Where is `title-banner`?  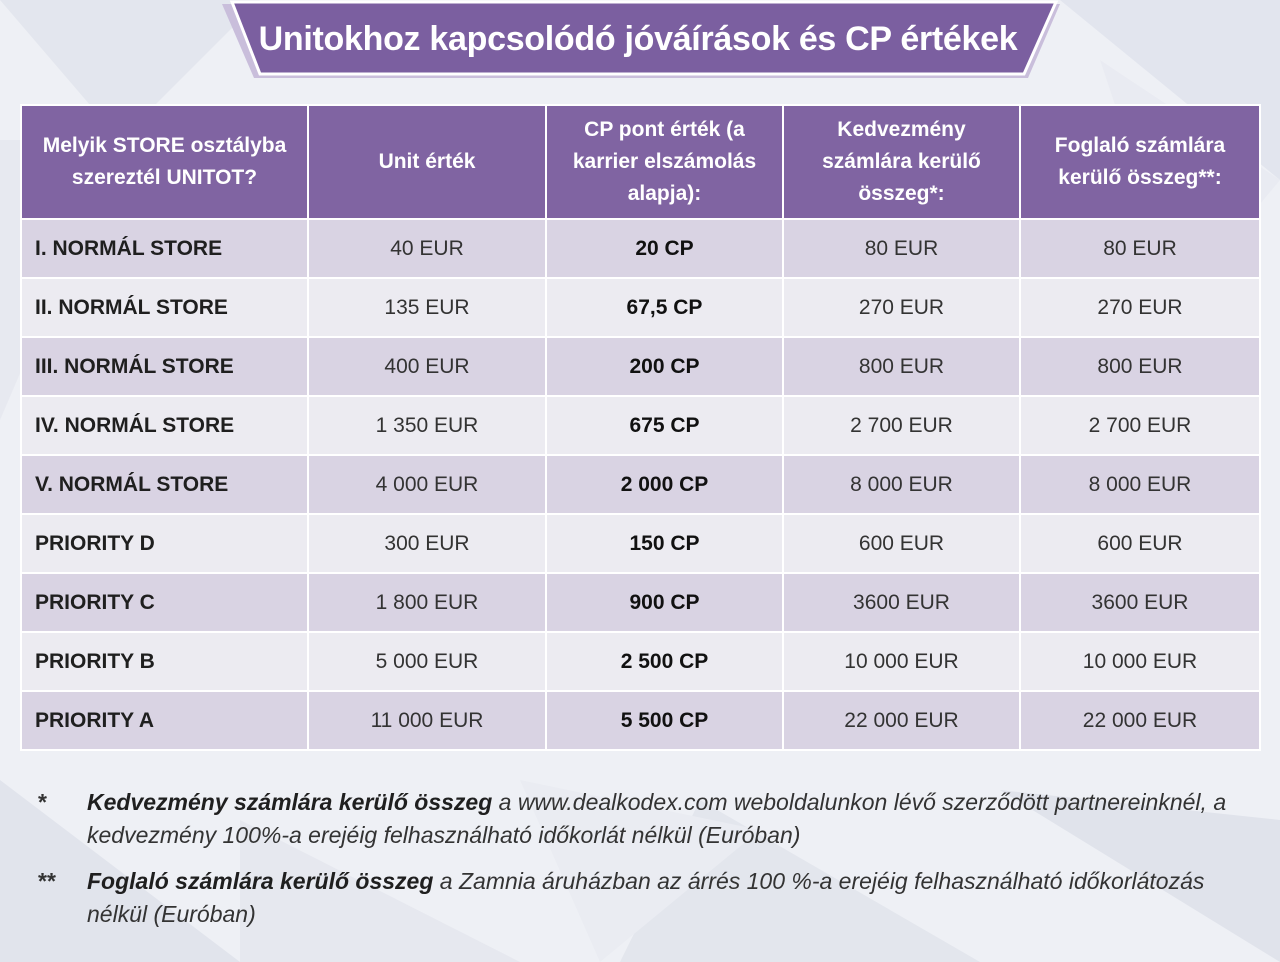
title-banner is located at coordinates (641, 39).